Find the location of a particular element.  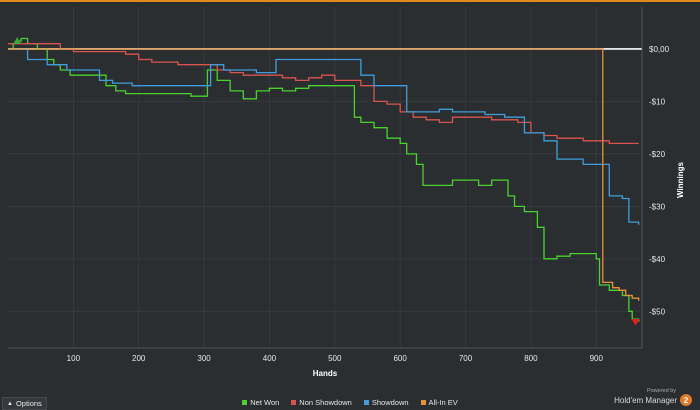

legend-item-non-showdown: Non Showdown is located at coordinates (321, 402).